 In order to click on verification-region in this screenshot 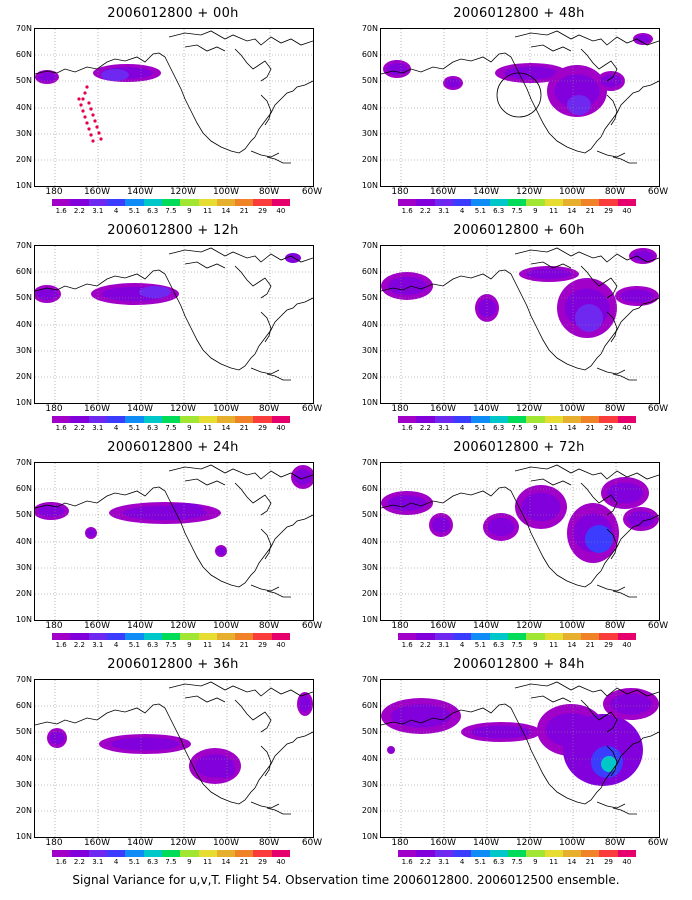, I will do `click(519, 95)`.